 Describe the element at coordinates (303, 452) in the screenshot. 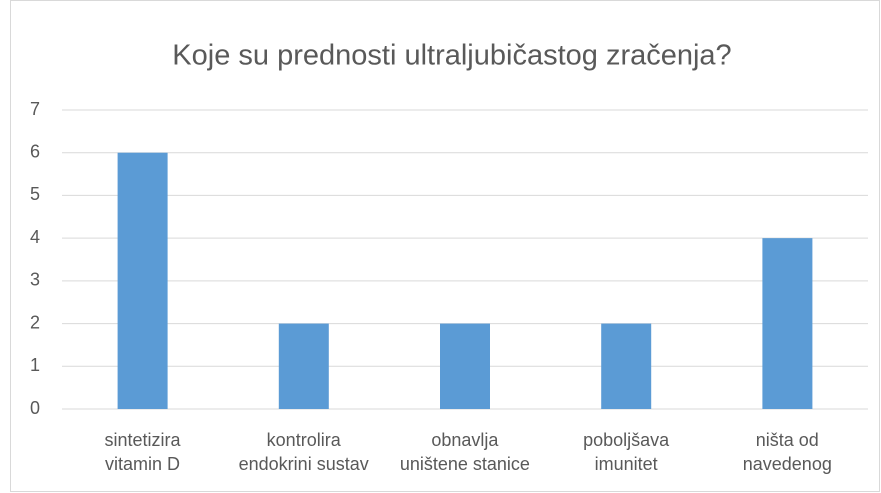

I see `x-tick-label: kontrolira endokrini sustav` at that location.